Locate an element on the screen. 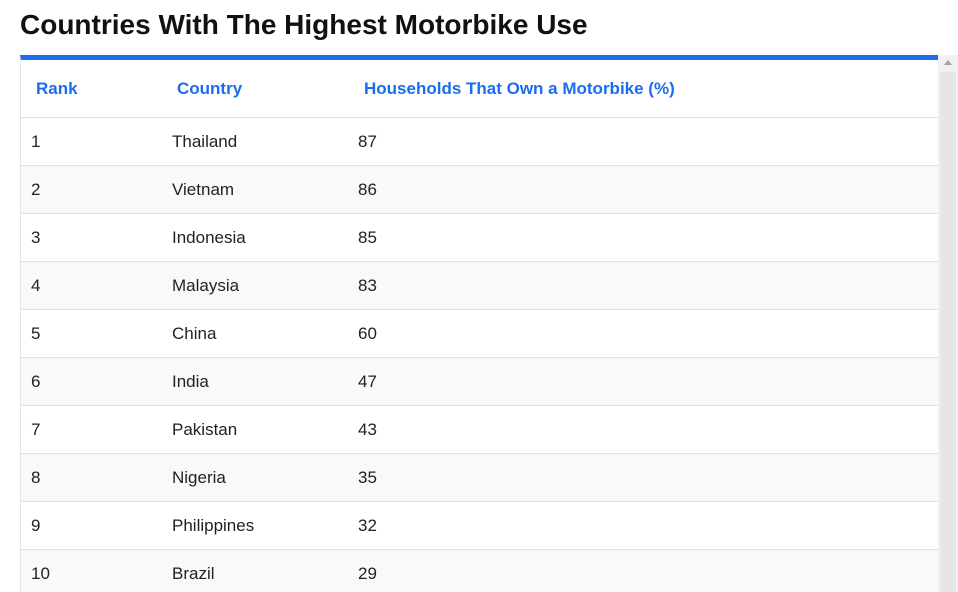 The width and height of the screenshot is (958, 592). cell-households: 43 is located at coordinates (648, 429).